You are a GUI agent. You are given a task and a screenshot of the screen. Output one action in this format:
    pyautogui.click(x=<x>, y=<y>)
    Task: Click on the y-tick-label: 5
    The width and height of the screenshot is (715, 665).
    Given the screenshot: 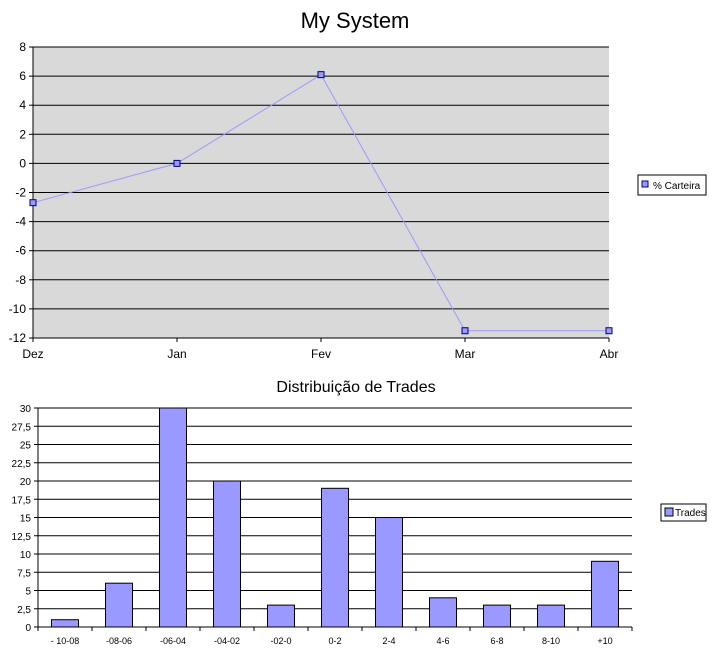 What is the action you would take?
    pyautogui.click(x=28, y=592)
    